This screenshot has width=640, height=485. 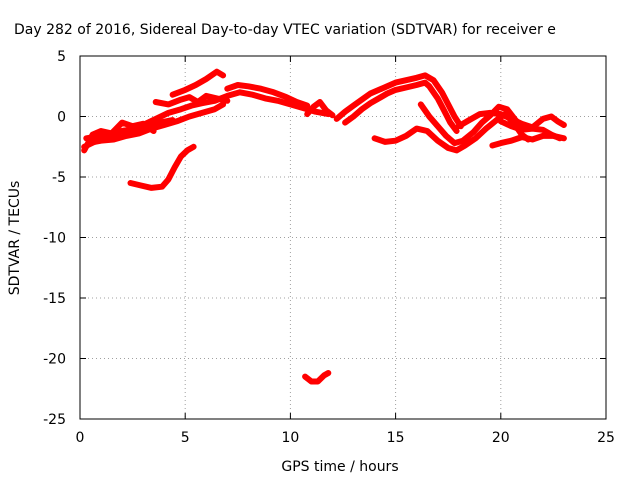 I want to click on y-tick-label: -10, so click(x=54, y=239).